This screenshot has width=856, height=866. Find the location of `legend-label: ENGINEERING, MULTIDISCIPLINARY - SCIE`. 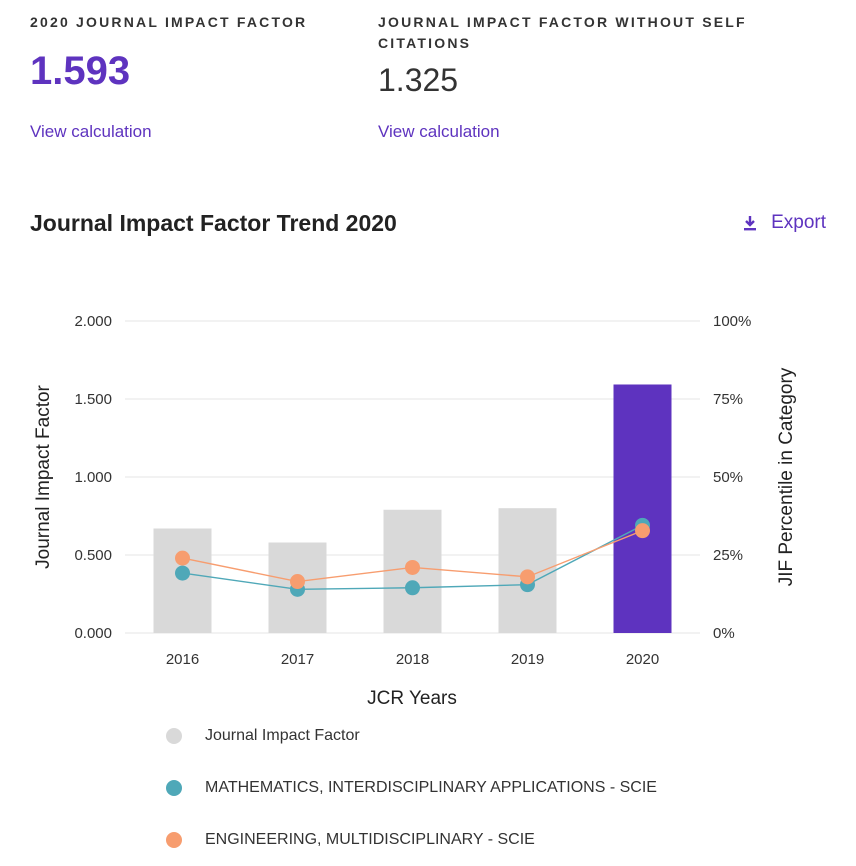

legend-label: ENGINEERING, MULTIDISCIPLINARY - SCIE is located at coordinates (370, 839).